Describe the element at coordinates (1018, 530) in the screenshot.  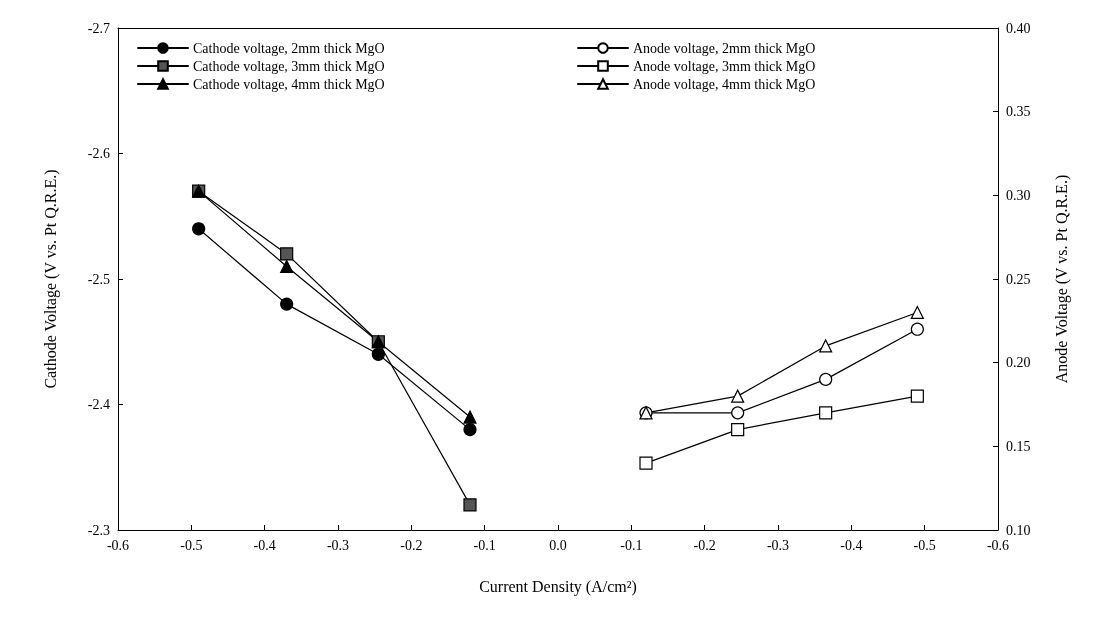
I see `y2-tick-label: 0.10` at that location.